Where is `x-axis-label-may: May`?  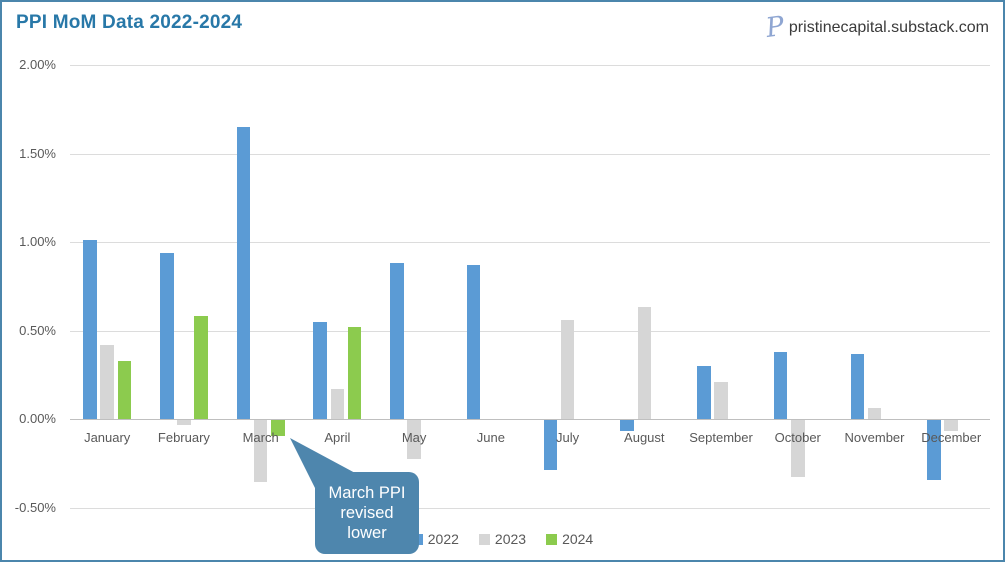 x-axis-label-may: May is located at coordinates (414, 437).